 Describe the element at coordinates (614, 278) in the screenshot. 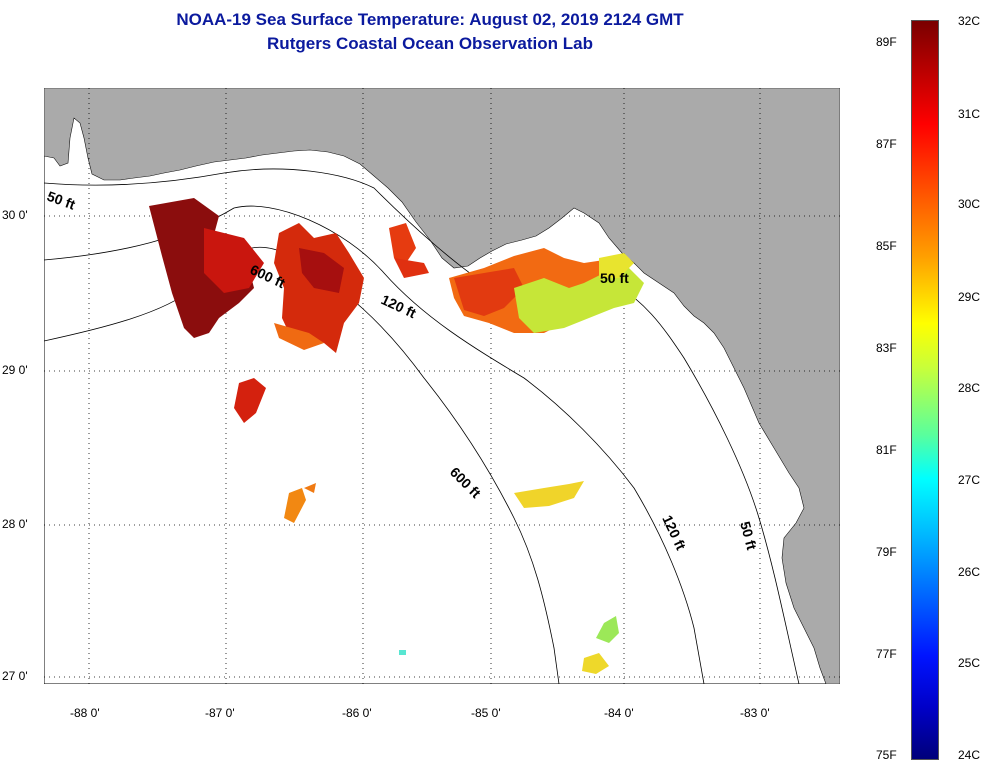

I see `contour-label-50ft-east: 50 ft` at that location.